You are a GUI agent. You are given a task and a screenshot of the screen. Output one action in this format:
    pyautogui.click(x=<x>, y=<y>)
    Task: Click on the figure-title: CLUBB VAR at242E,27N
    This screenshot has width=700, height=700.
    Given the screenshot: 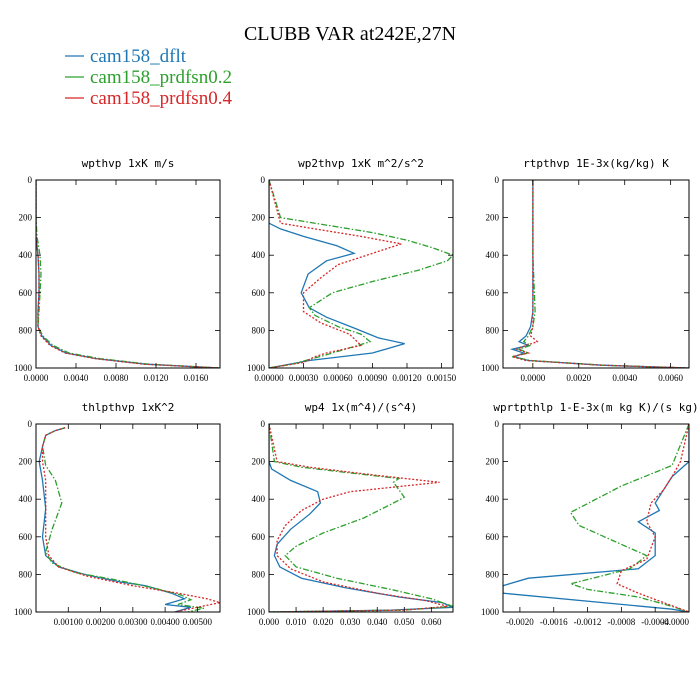 What is the action you would take?
    pyautogui.click(x=350, y=34)
    